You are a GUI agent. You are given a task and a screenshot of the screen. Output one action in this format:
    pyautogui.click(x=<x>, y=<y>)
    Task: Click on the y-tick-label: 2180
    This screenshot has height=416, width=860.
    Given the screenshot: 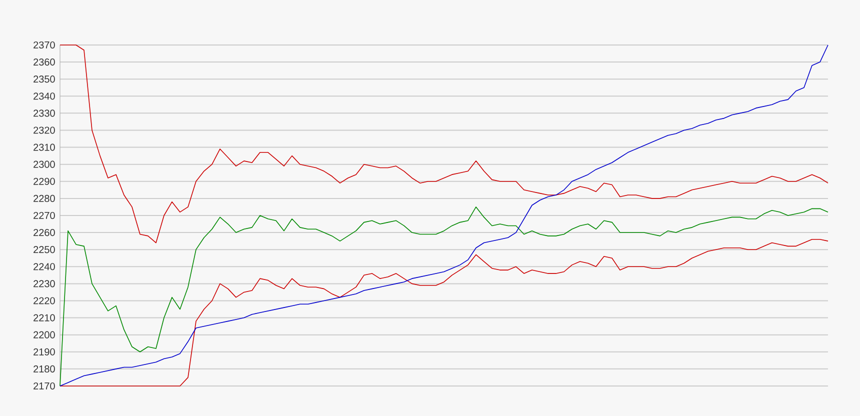 What is the action you would take?
    pyautogui.click(x=44, y=368)
    